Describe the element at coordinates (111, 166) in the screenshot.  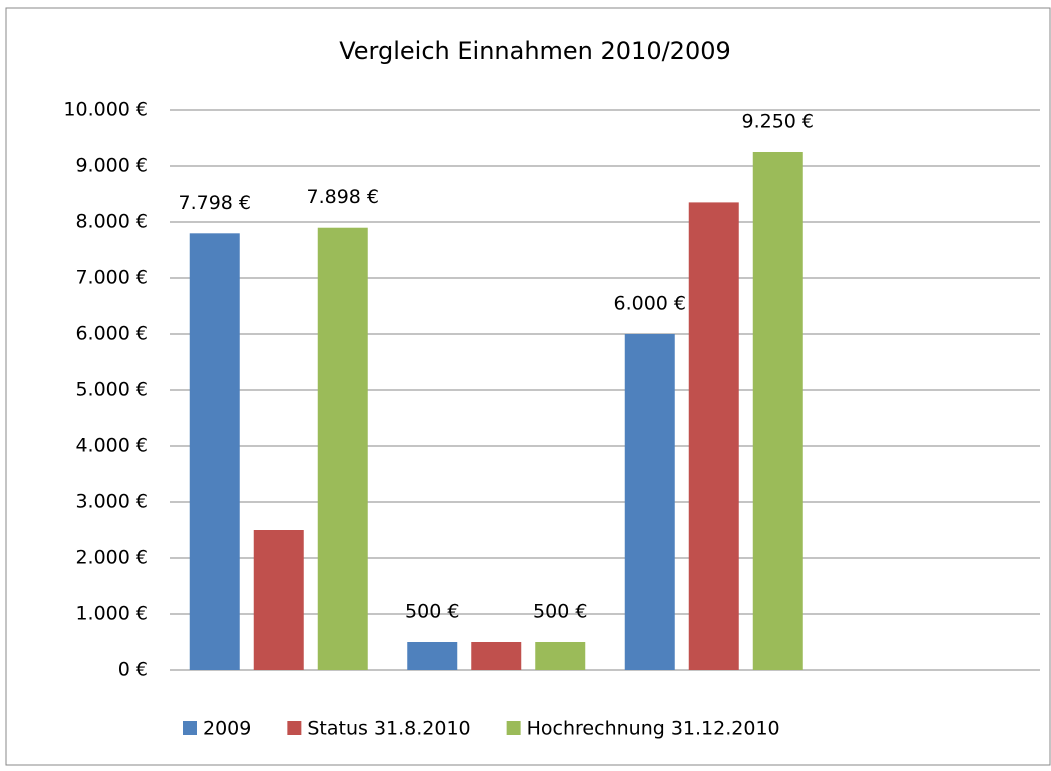
I see `y-tick-label: 9.000 €` at that location.